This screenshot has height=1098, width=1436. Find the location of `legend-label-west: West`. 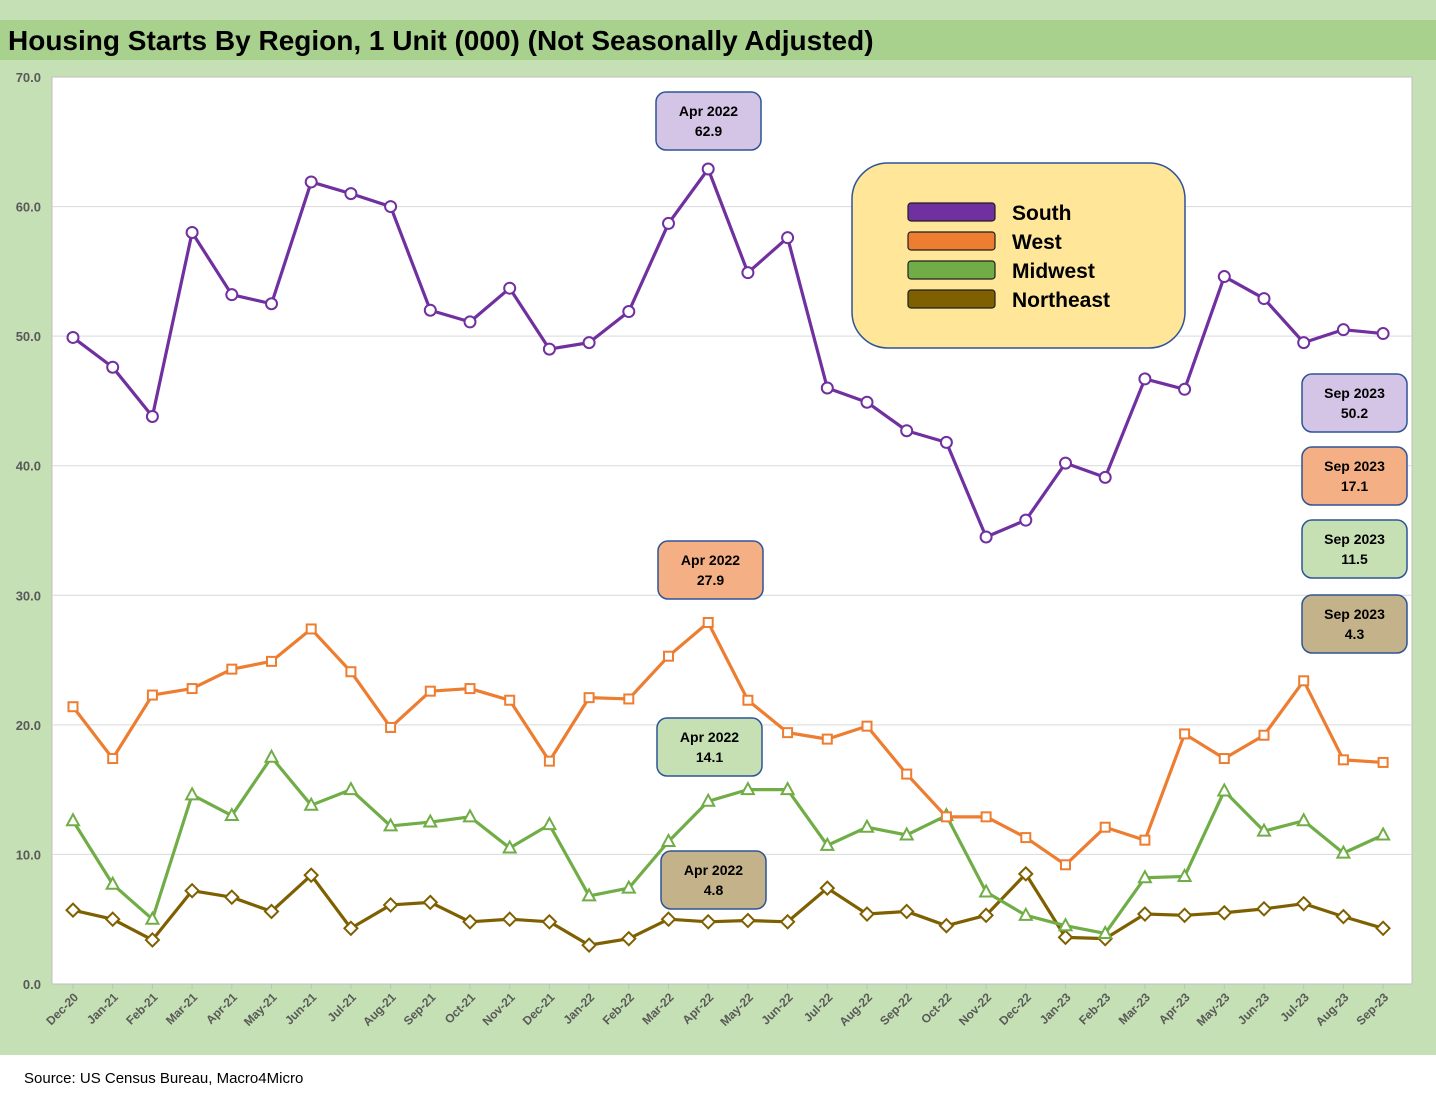

legend-label-west: West is located at coordinates (1037, 242).